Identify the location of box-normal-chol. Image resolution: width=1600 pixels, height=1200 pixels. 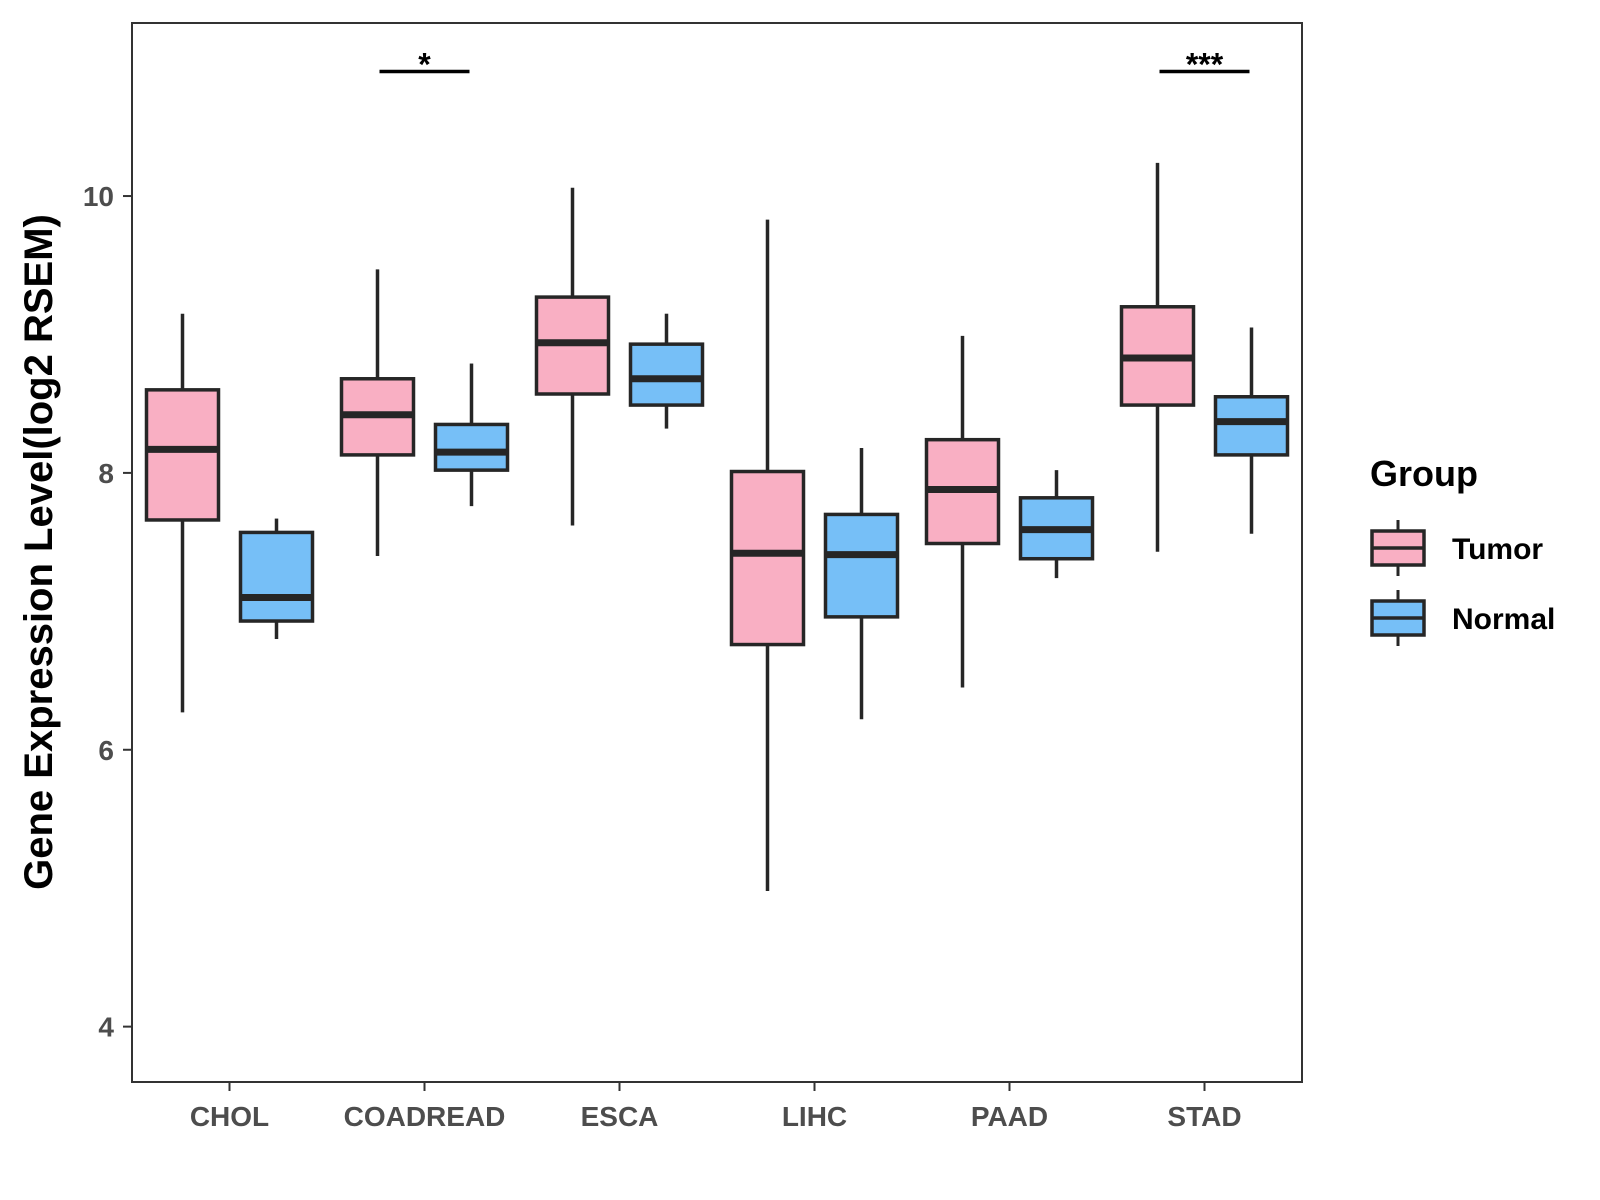
(276, 579).